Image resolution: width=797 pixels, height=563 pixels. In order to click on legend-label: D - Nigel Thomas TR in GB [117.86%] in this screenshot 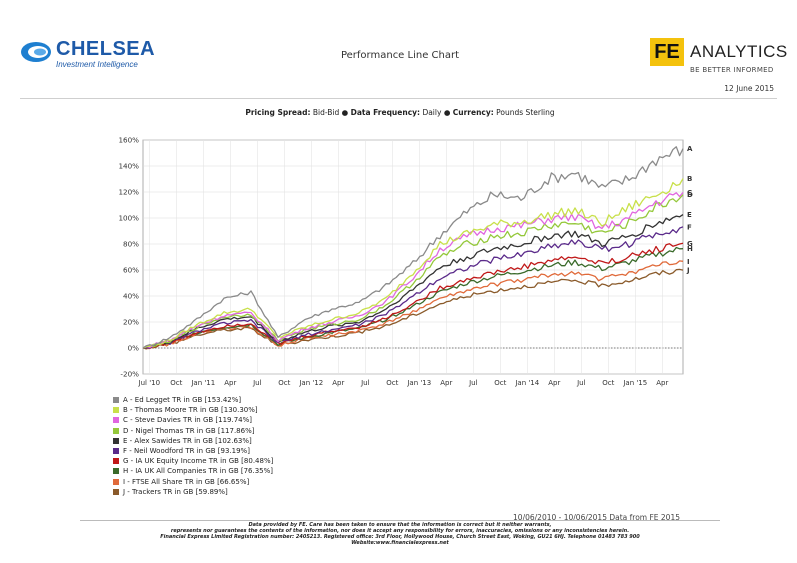, I will do `click(189, 430)`.